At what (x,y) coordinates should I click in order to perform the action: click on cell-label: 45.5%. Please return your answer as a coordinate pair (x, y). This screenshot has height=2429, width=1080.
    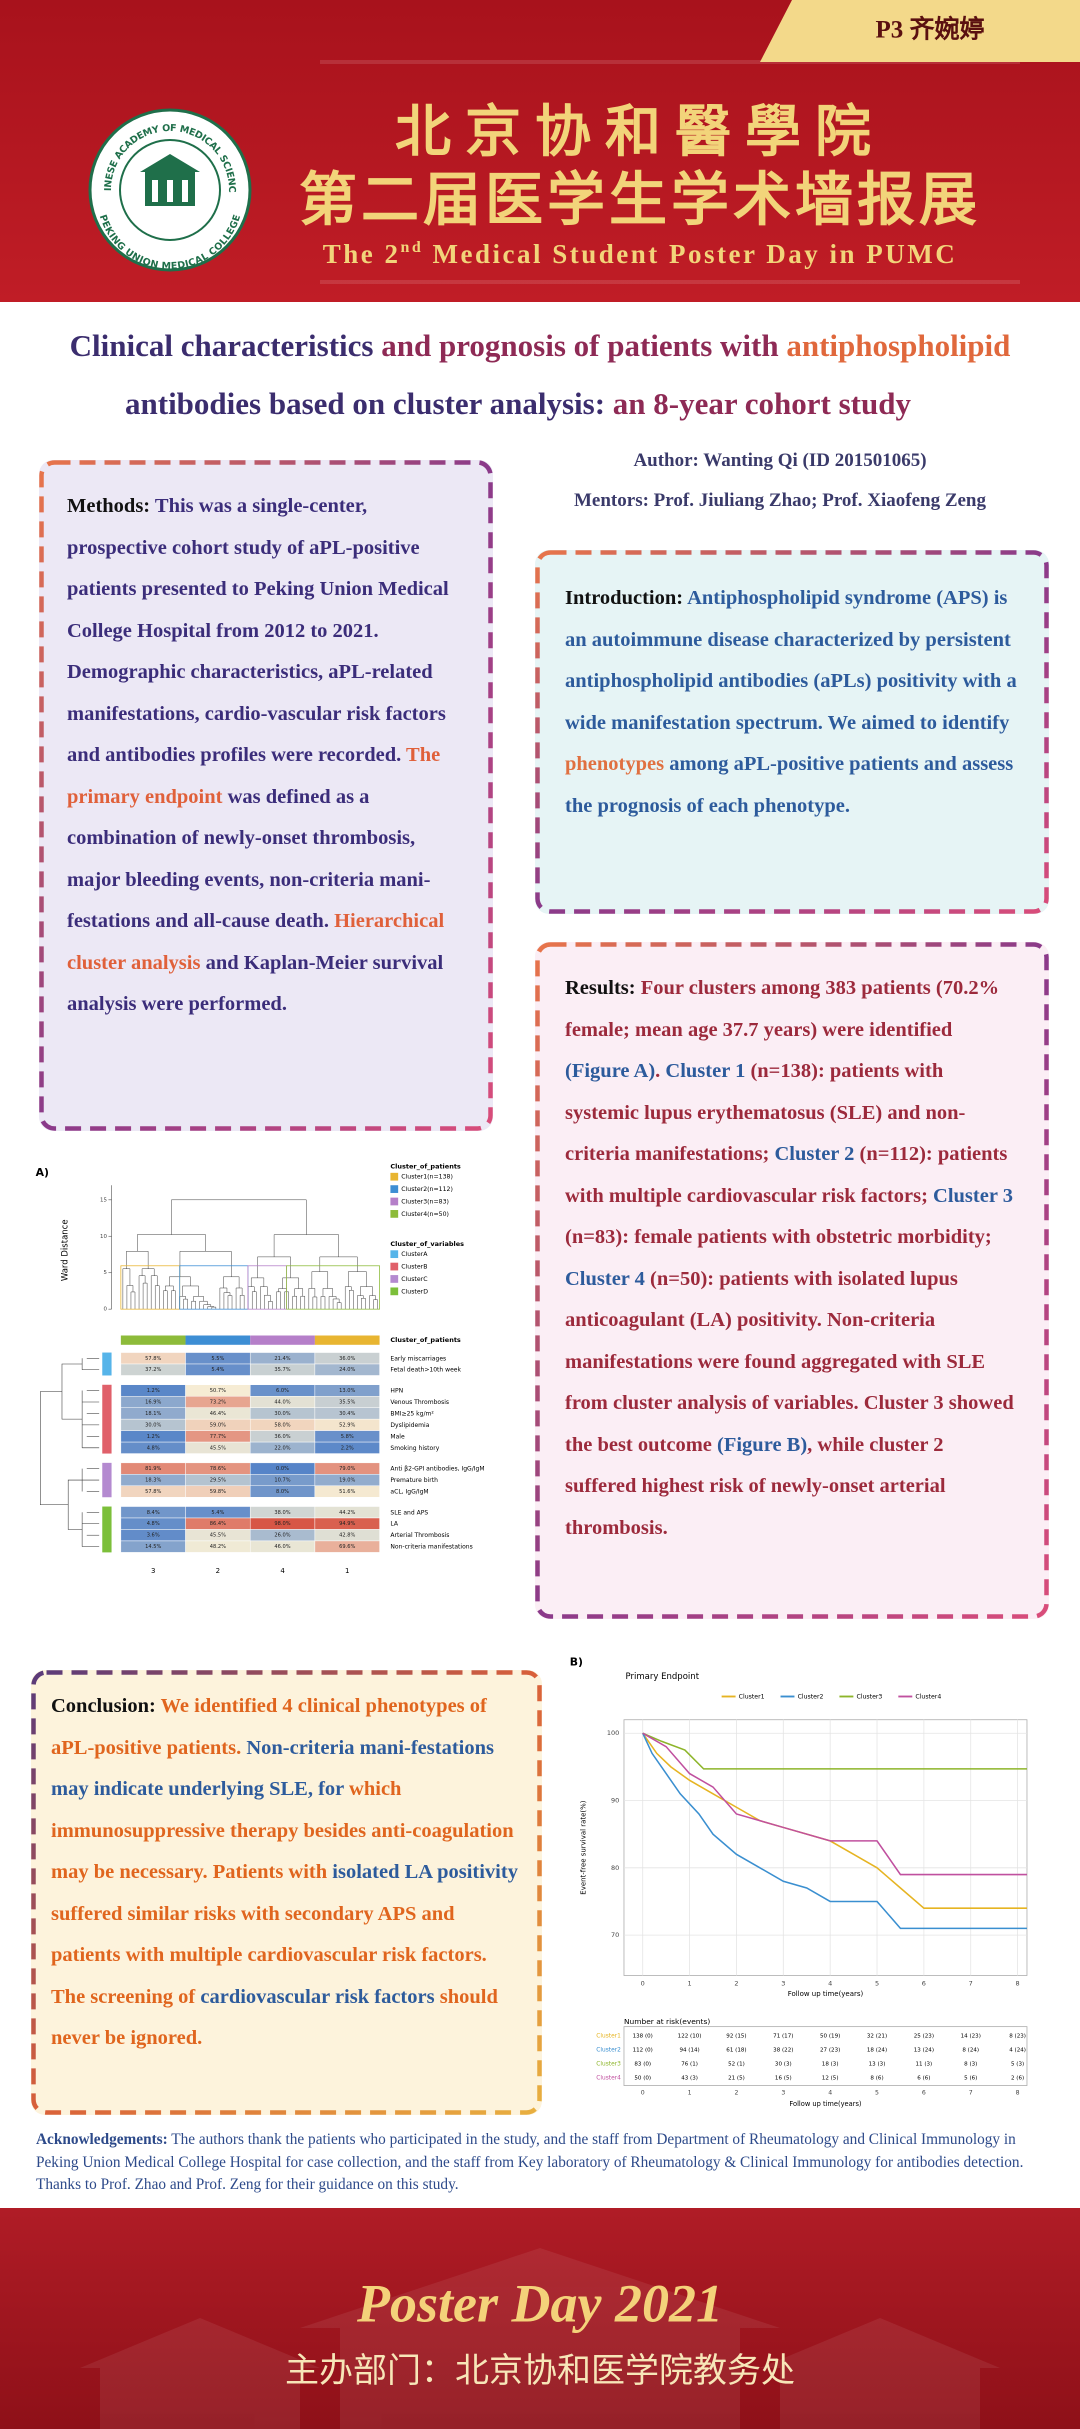
    Looking at the image, I should click on (218, 1448).